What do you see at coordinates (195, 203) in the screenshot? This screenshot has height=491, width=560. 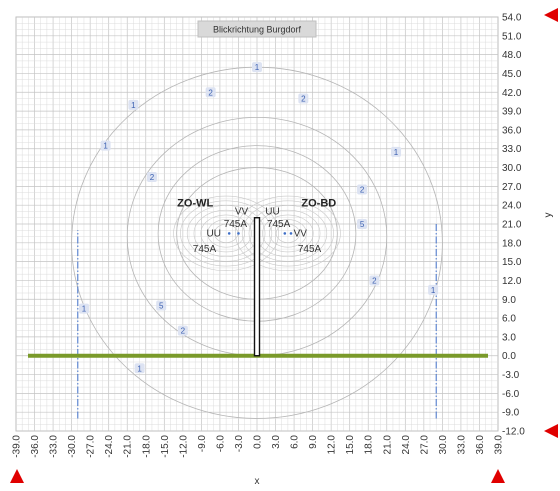 I see `line-group-label: ZO-WL` at bounding box center [195, 203].